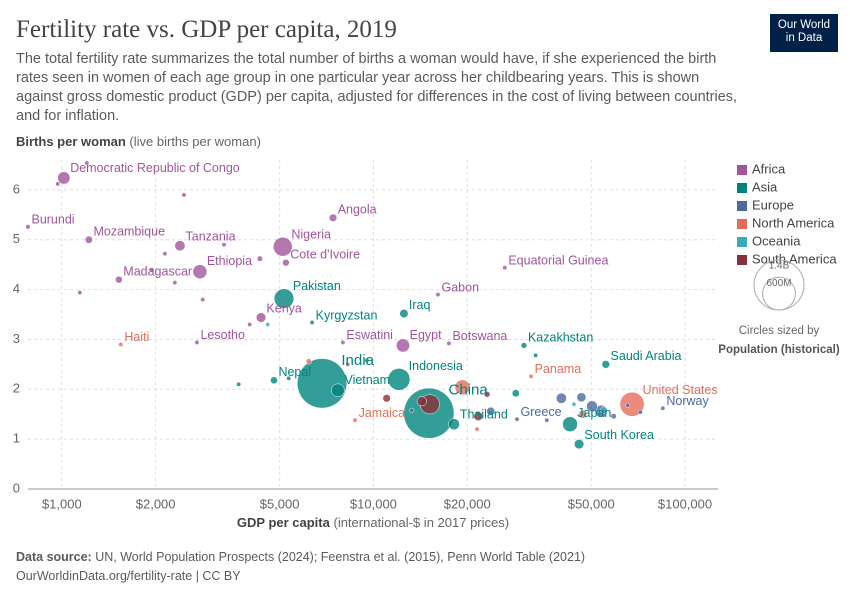  Describe the element at coordinates (155, 168) in the screenshot. I see `point-label: Democratic Republic of Congo` at that location.